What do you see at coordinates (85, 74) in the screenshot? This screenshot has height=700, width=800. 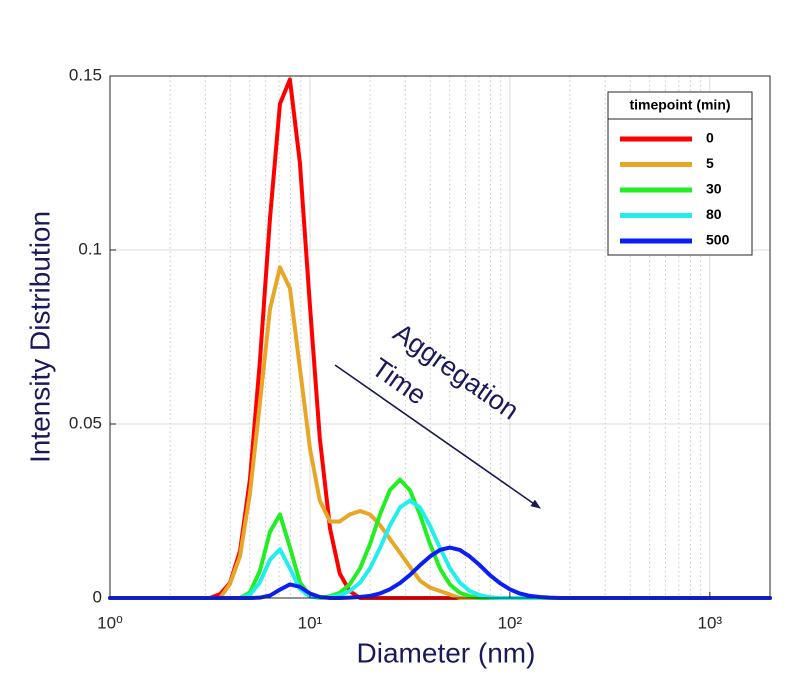 I see `y-tick-label: 0.15` at bounding box center [85, 74].